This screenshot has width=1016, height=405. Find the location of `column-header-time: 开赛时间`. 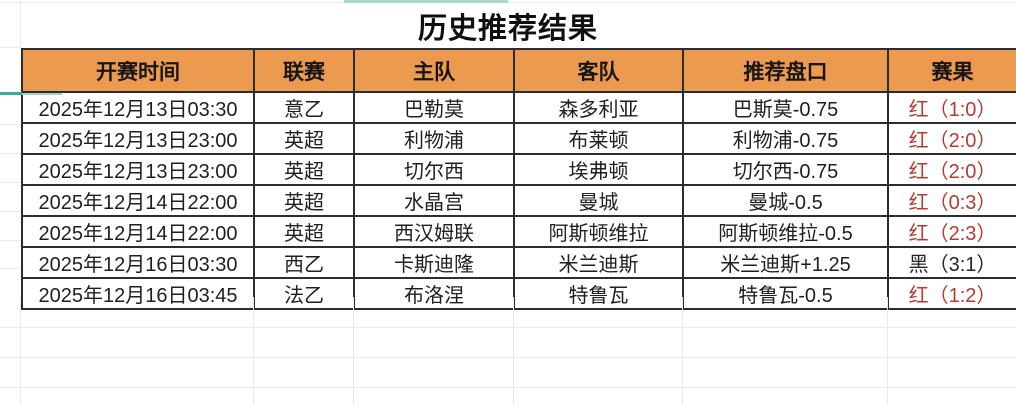

column-header-time: 开赛时间 is located at coordinates (138, 70).